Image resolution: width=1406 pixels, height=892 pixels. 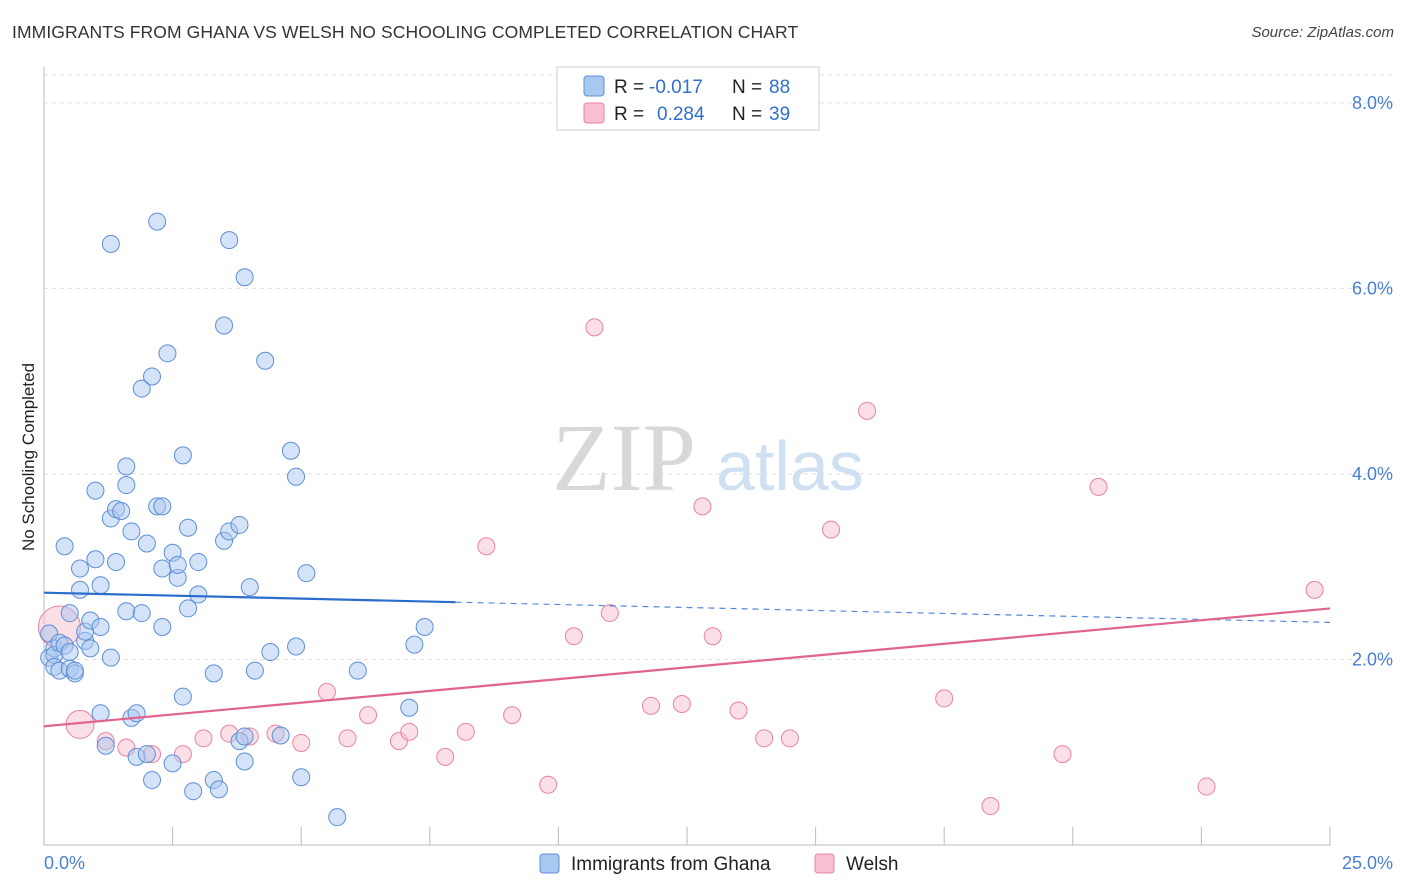 What do you see at coordinates (249, 597) in the screenshot?
I see `ghana-trend-solid` at bounding box center [249, 597].